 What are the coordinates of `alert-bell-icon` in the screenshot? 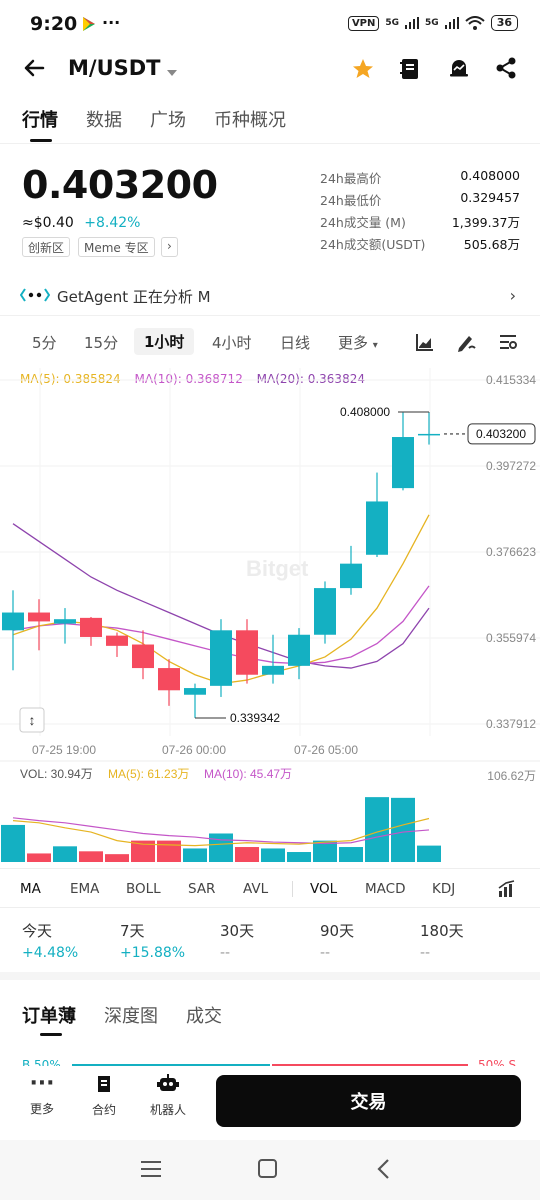 It's located at (459, 70).